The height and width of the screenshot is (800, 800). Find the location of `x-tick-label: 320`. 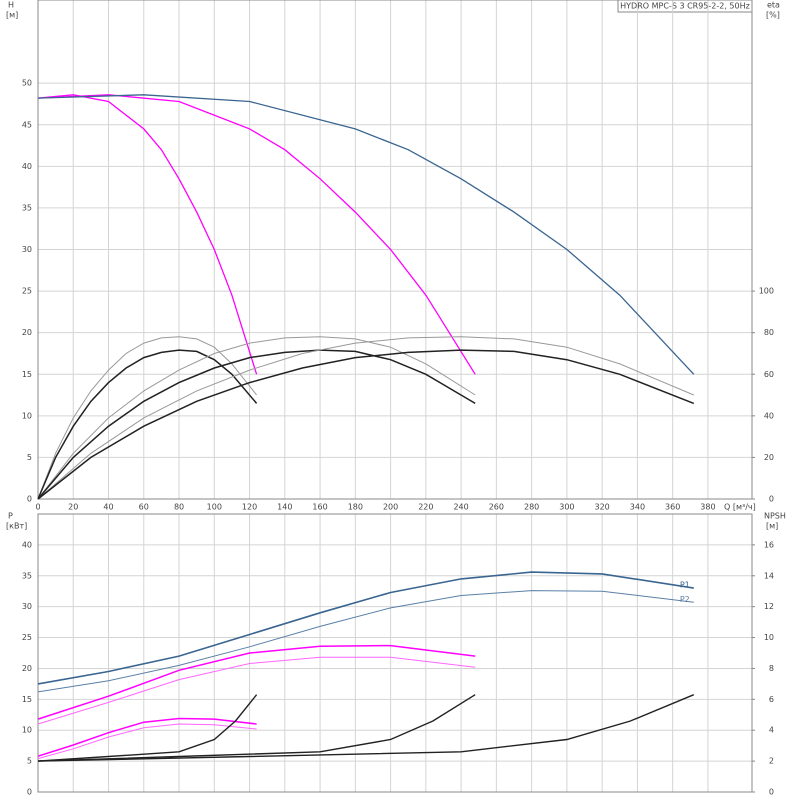

x-tick-label: 320 is located at coordinates (602, 507).